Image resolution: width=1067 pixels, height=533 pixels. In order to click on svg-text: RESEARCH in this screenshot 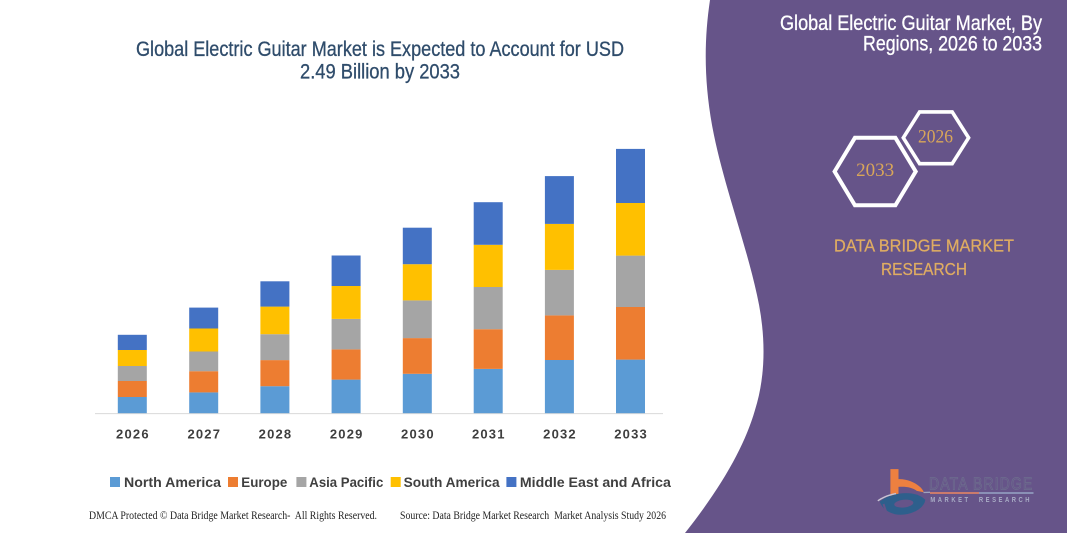, I will do `click(924, 269)`.